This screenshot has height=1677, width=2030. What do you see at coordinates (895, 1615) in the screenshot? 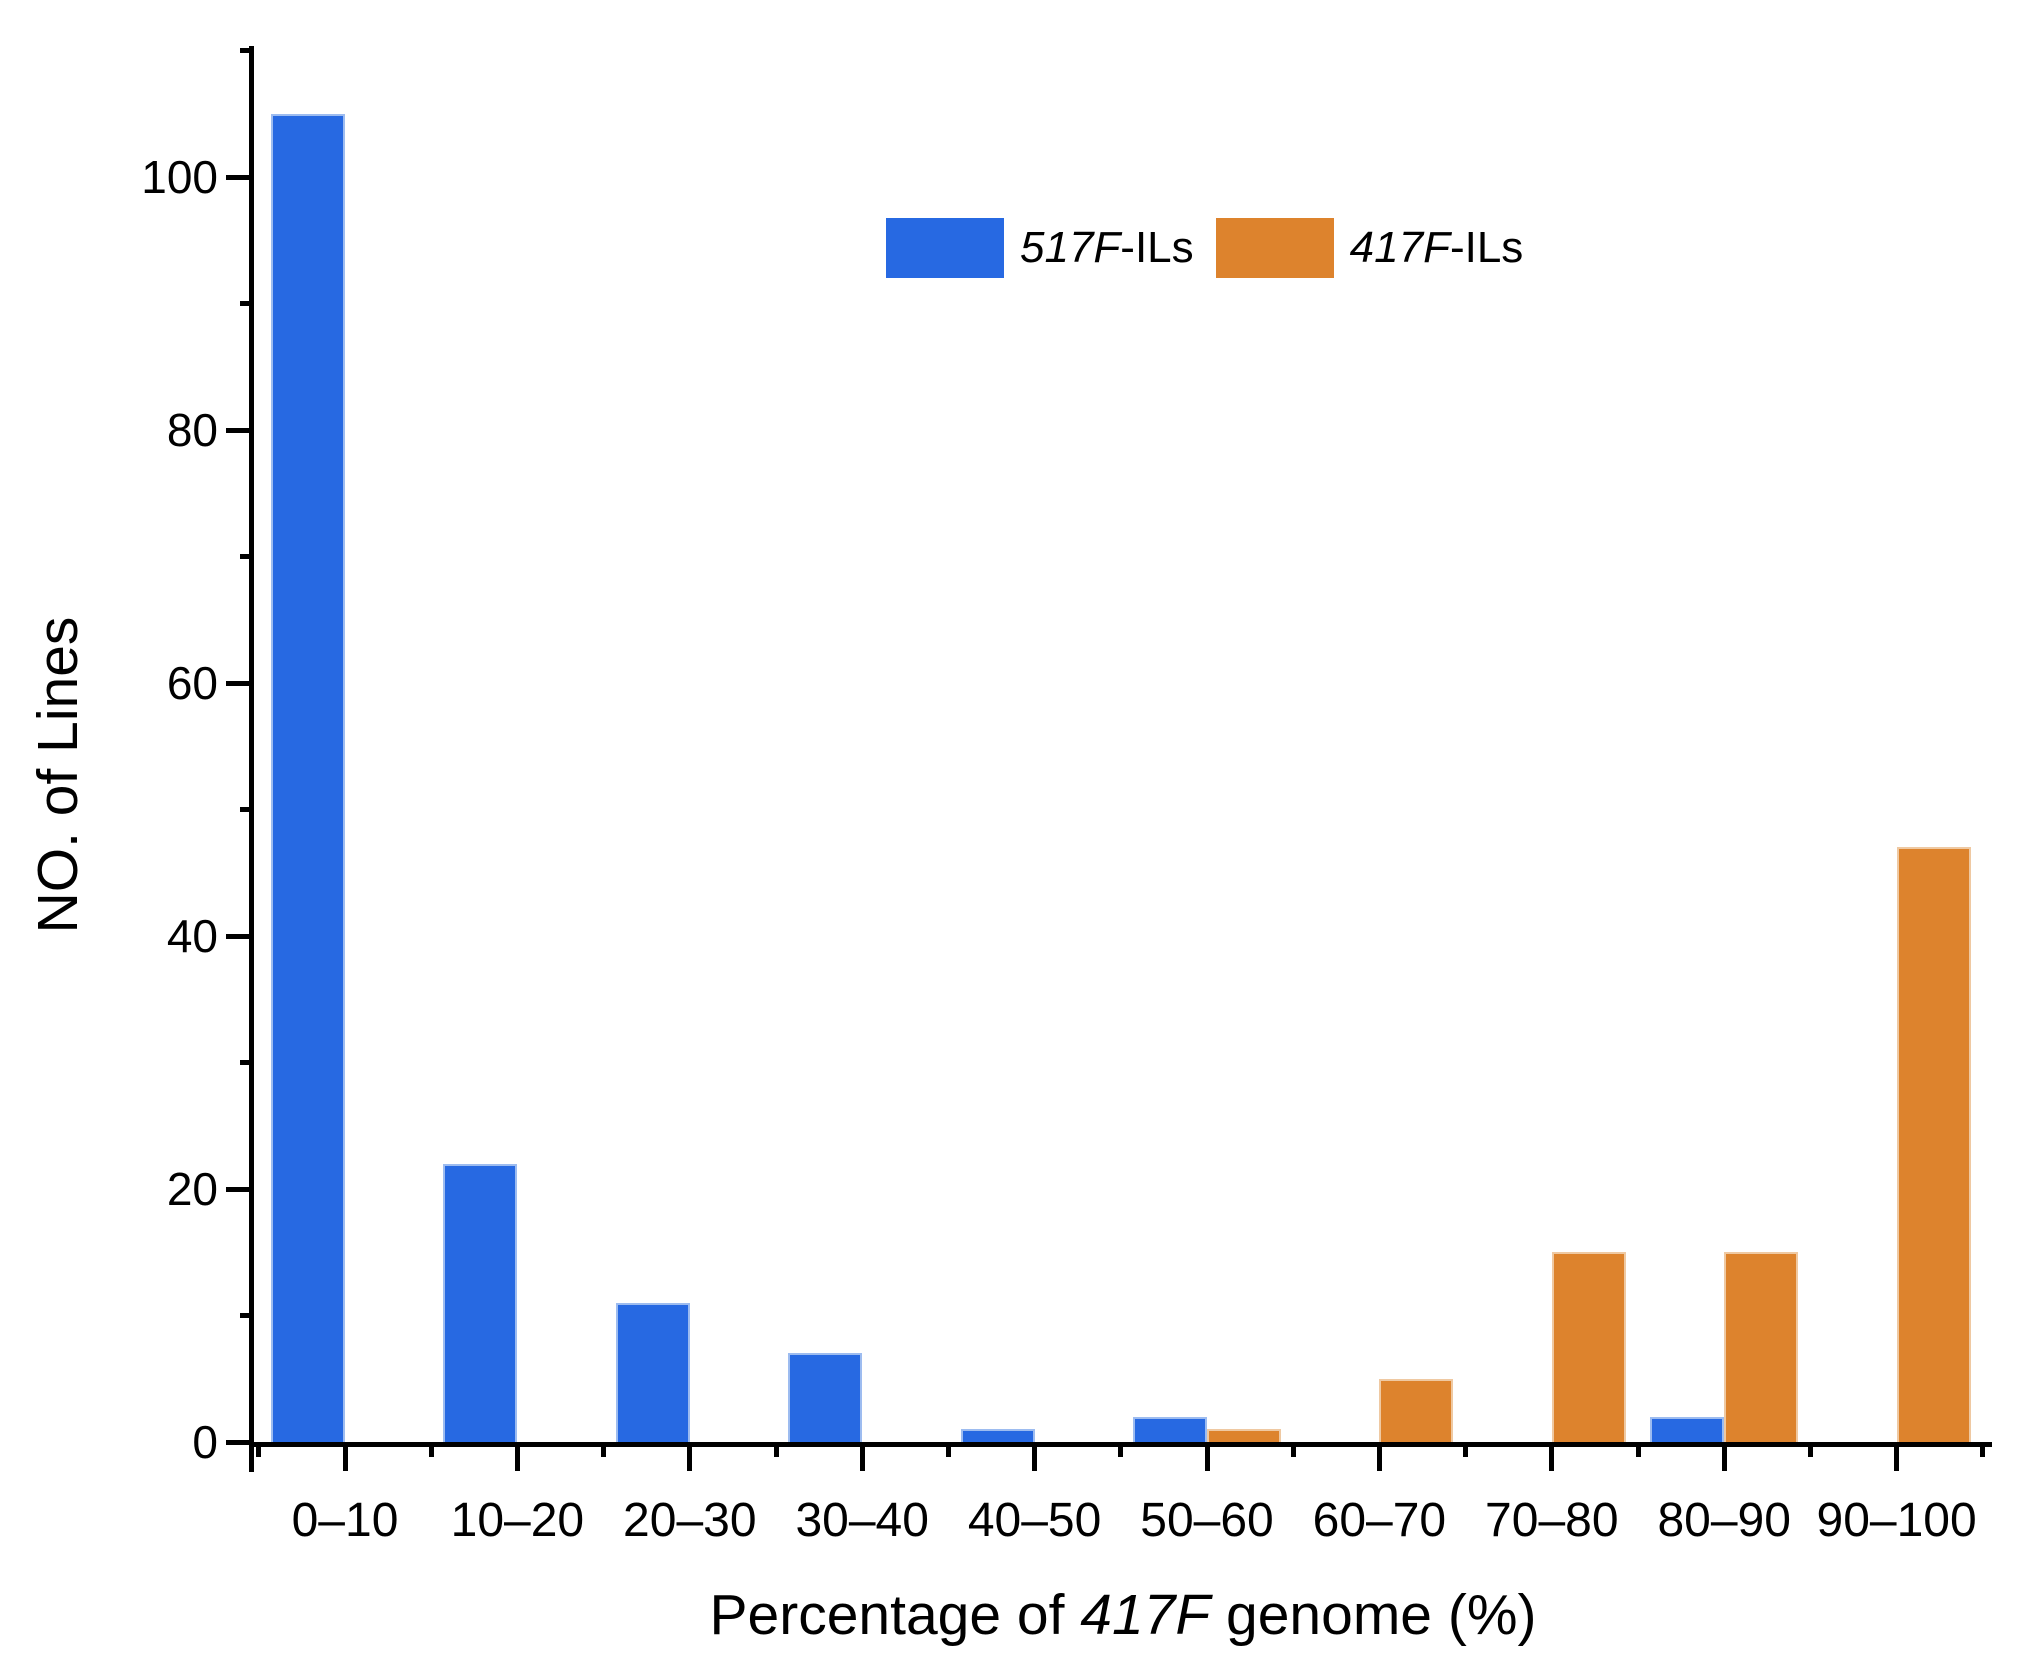
I see `x-axis-title-pre: Percentage of` at bounding box center [895, 1615].